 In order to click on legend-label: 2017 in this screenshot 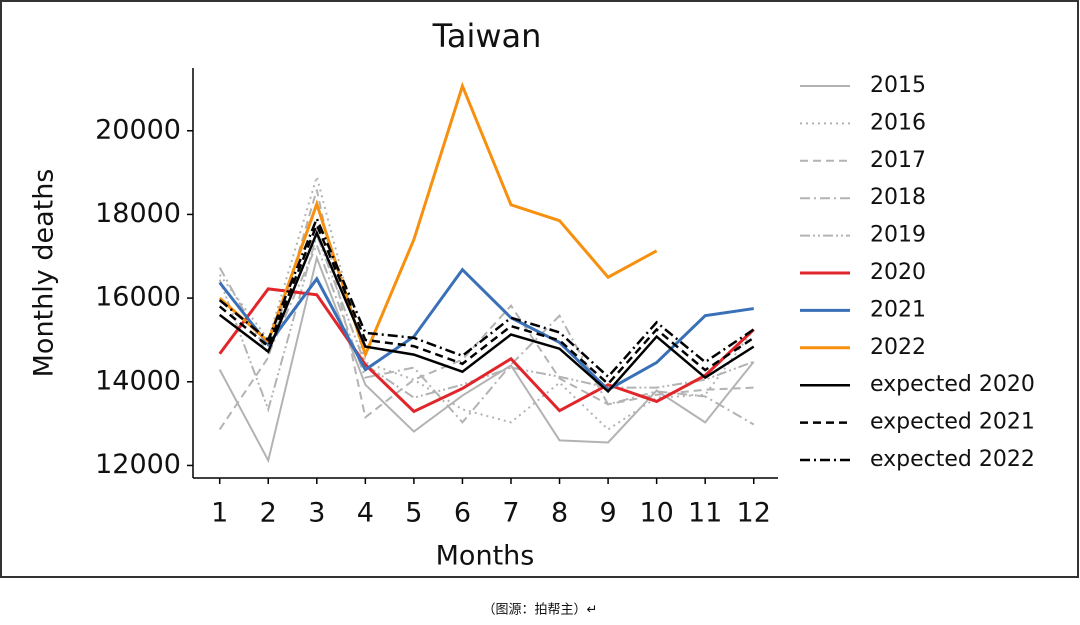, I will do `click(898, 160)`.